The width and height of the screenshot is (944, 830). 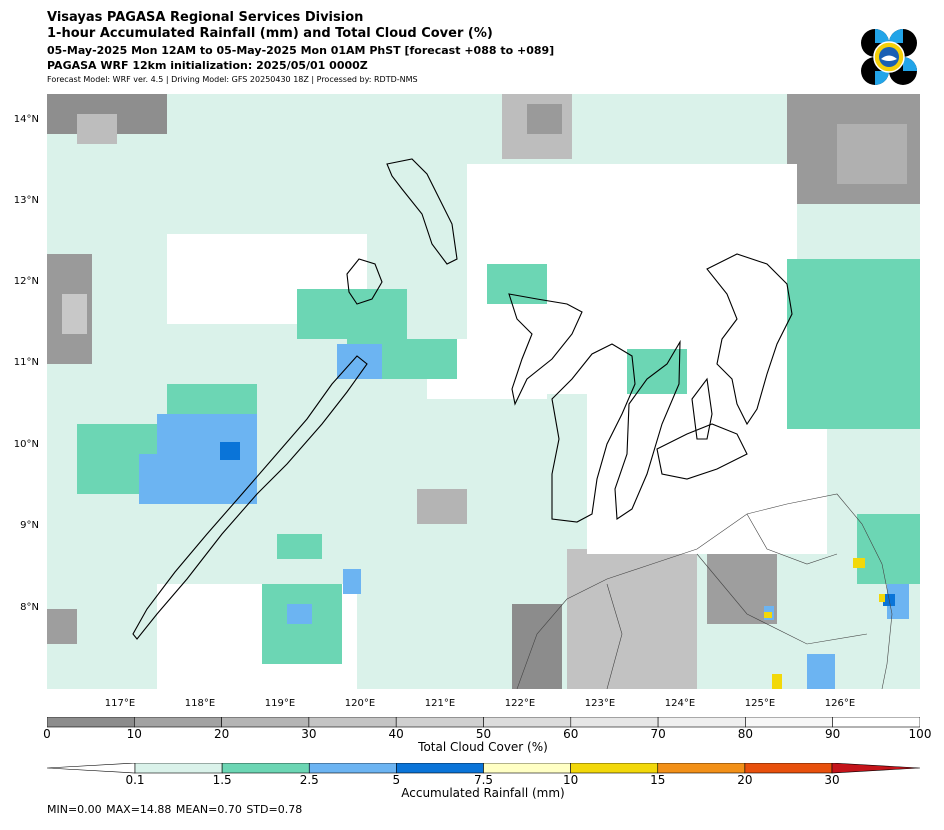 What do you see at coordinates (26, 200) in the screenshot?
I see `lat-label: 13°N` at bounding box center [26, 200].